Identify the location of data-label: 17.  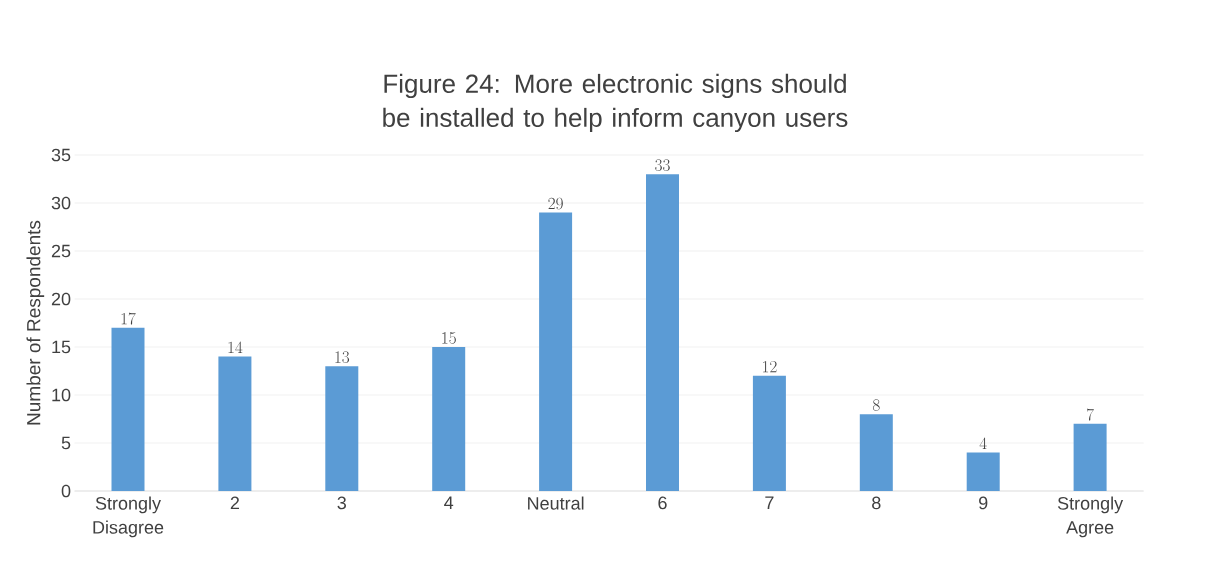
(128, 318).